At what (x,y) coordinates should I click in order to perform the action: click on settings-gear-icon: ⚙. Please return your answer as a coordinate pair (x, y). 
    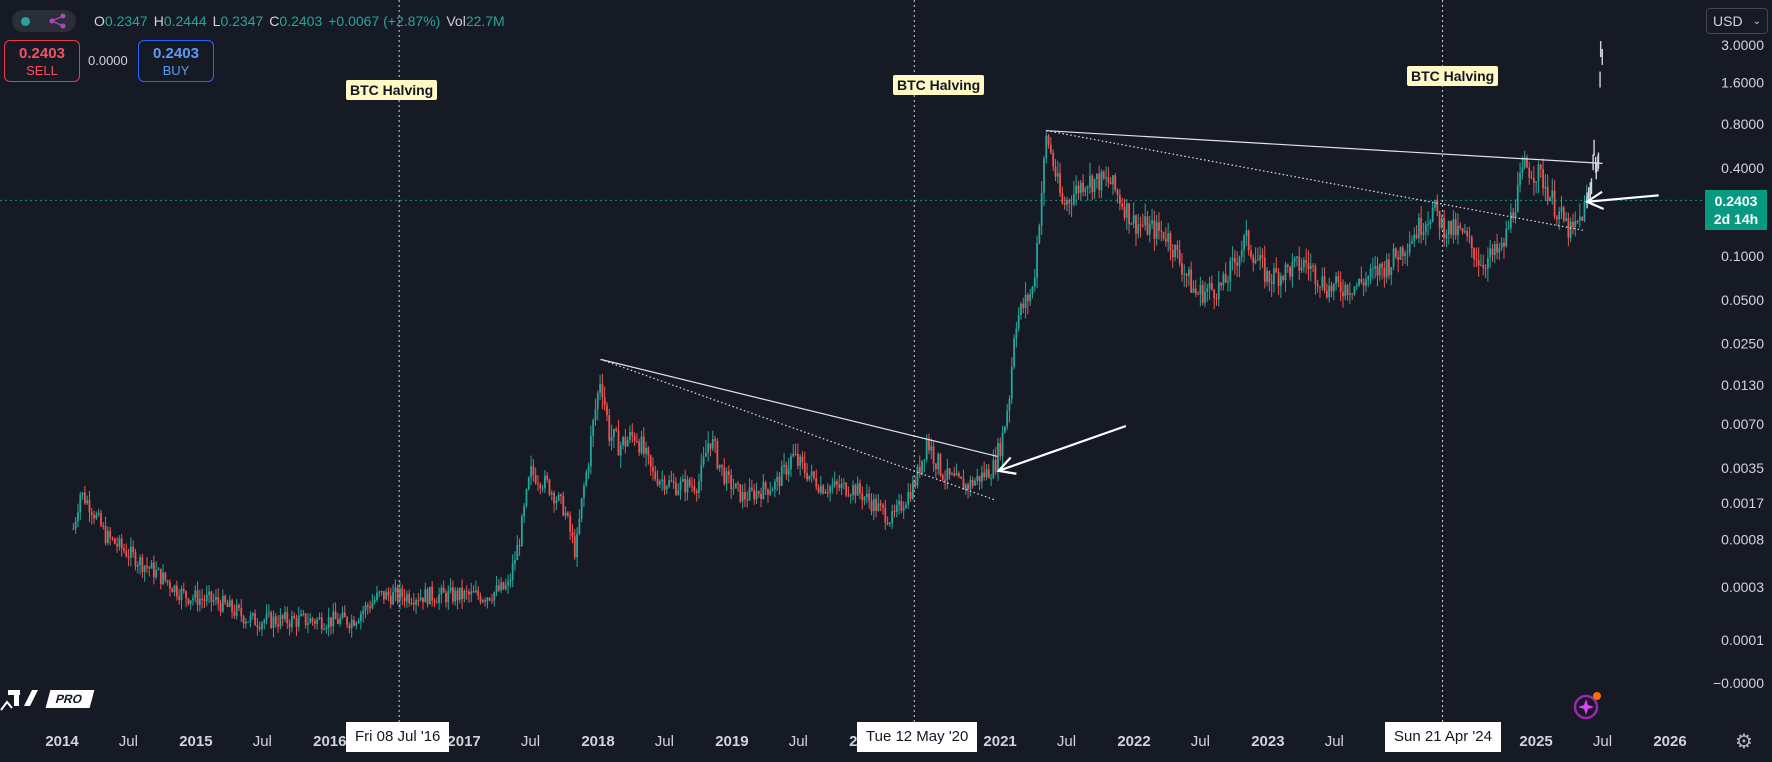
    Looking at the image, I should click on (1744, 742).